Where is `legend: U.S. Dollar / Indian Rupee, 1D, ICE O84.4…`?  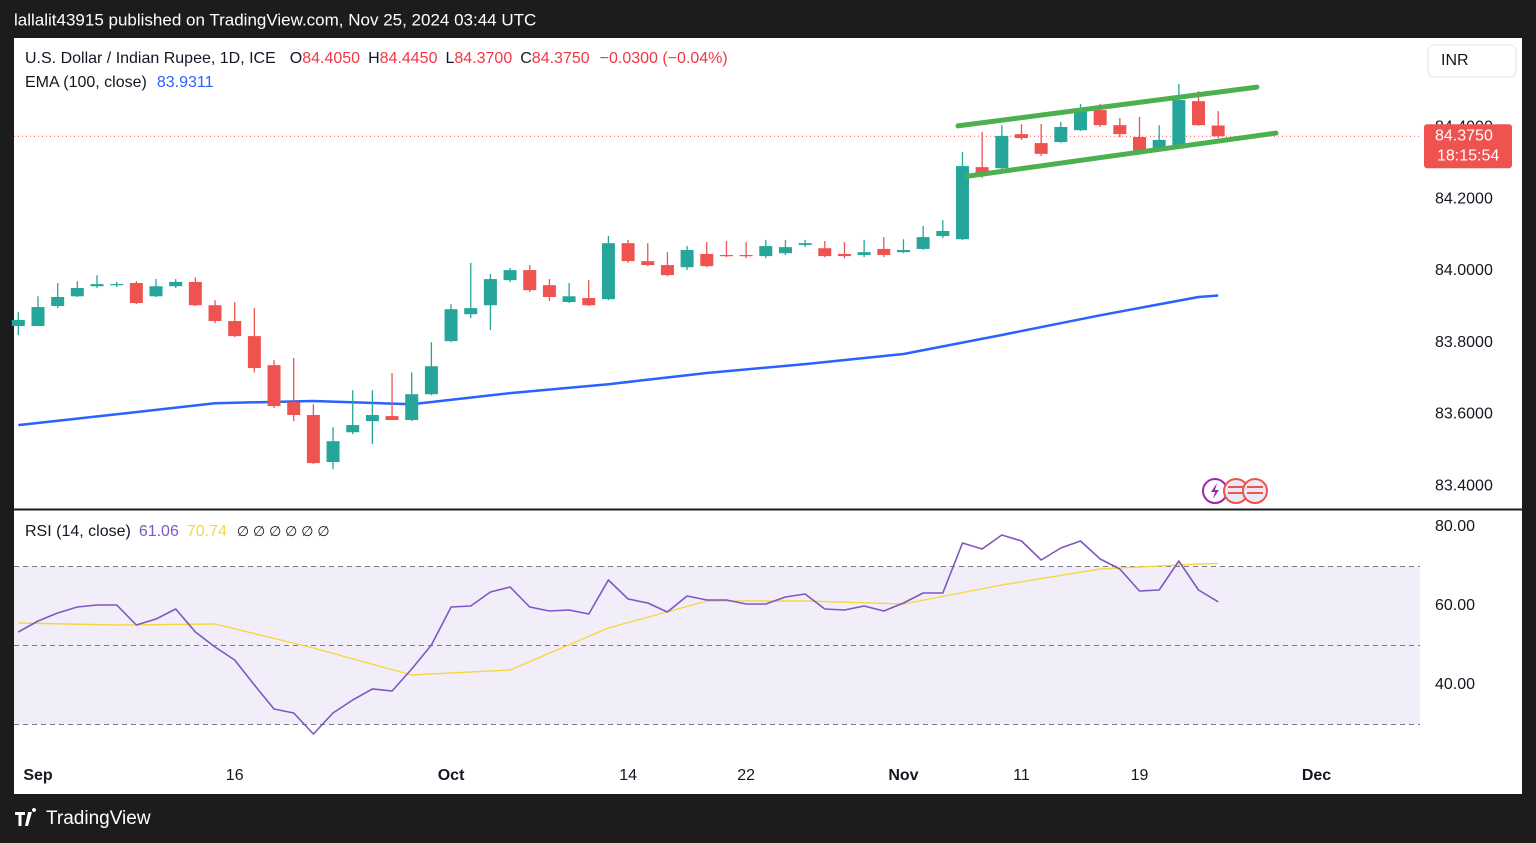 legend: U.S. Dollar / Indian Rupee, 1D, ICE O84.4… is located at coordinates (376, 58).